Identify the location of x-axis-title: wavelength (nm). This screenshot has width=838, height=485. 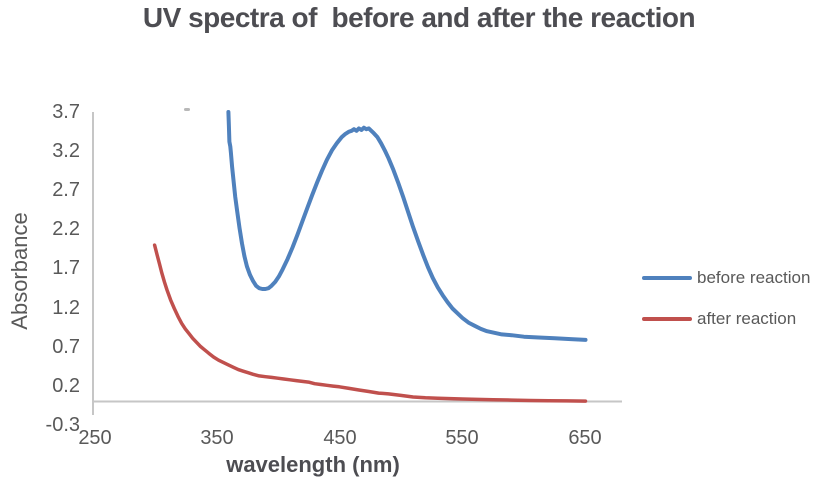
(313, 464).